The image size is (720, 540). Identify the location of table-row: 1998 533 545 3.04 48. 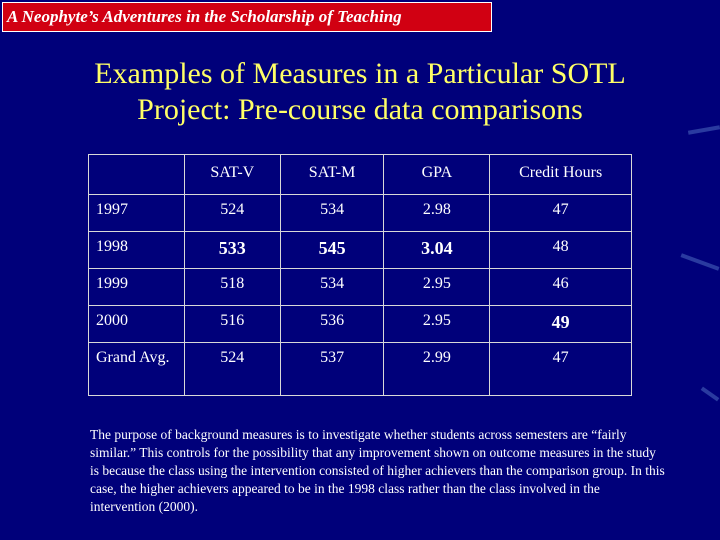
(360, 250).